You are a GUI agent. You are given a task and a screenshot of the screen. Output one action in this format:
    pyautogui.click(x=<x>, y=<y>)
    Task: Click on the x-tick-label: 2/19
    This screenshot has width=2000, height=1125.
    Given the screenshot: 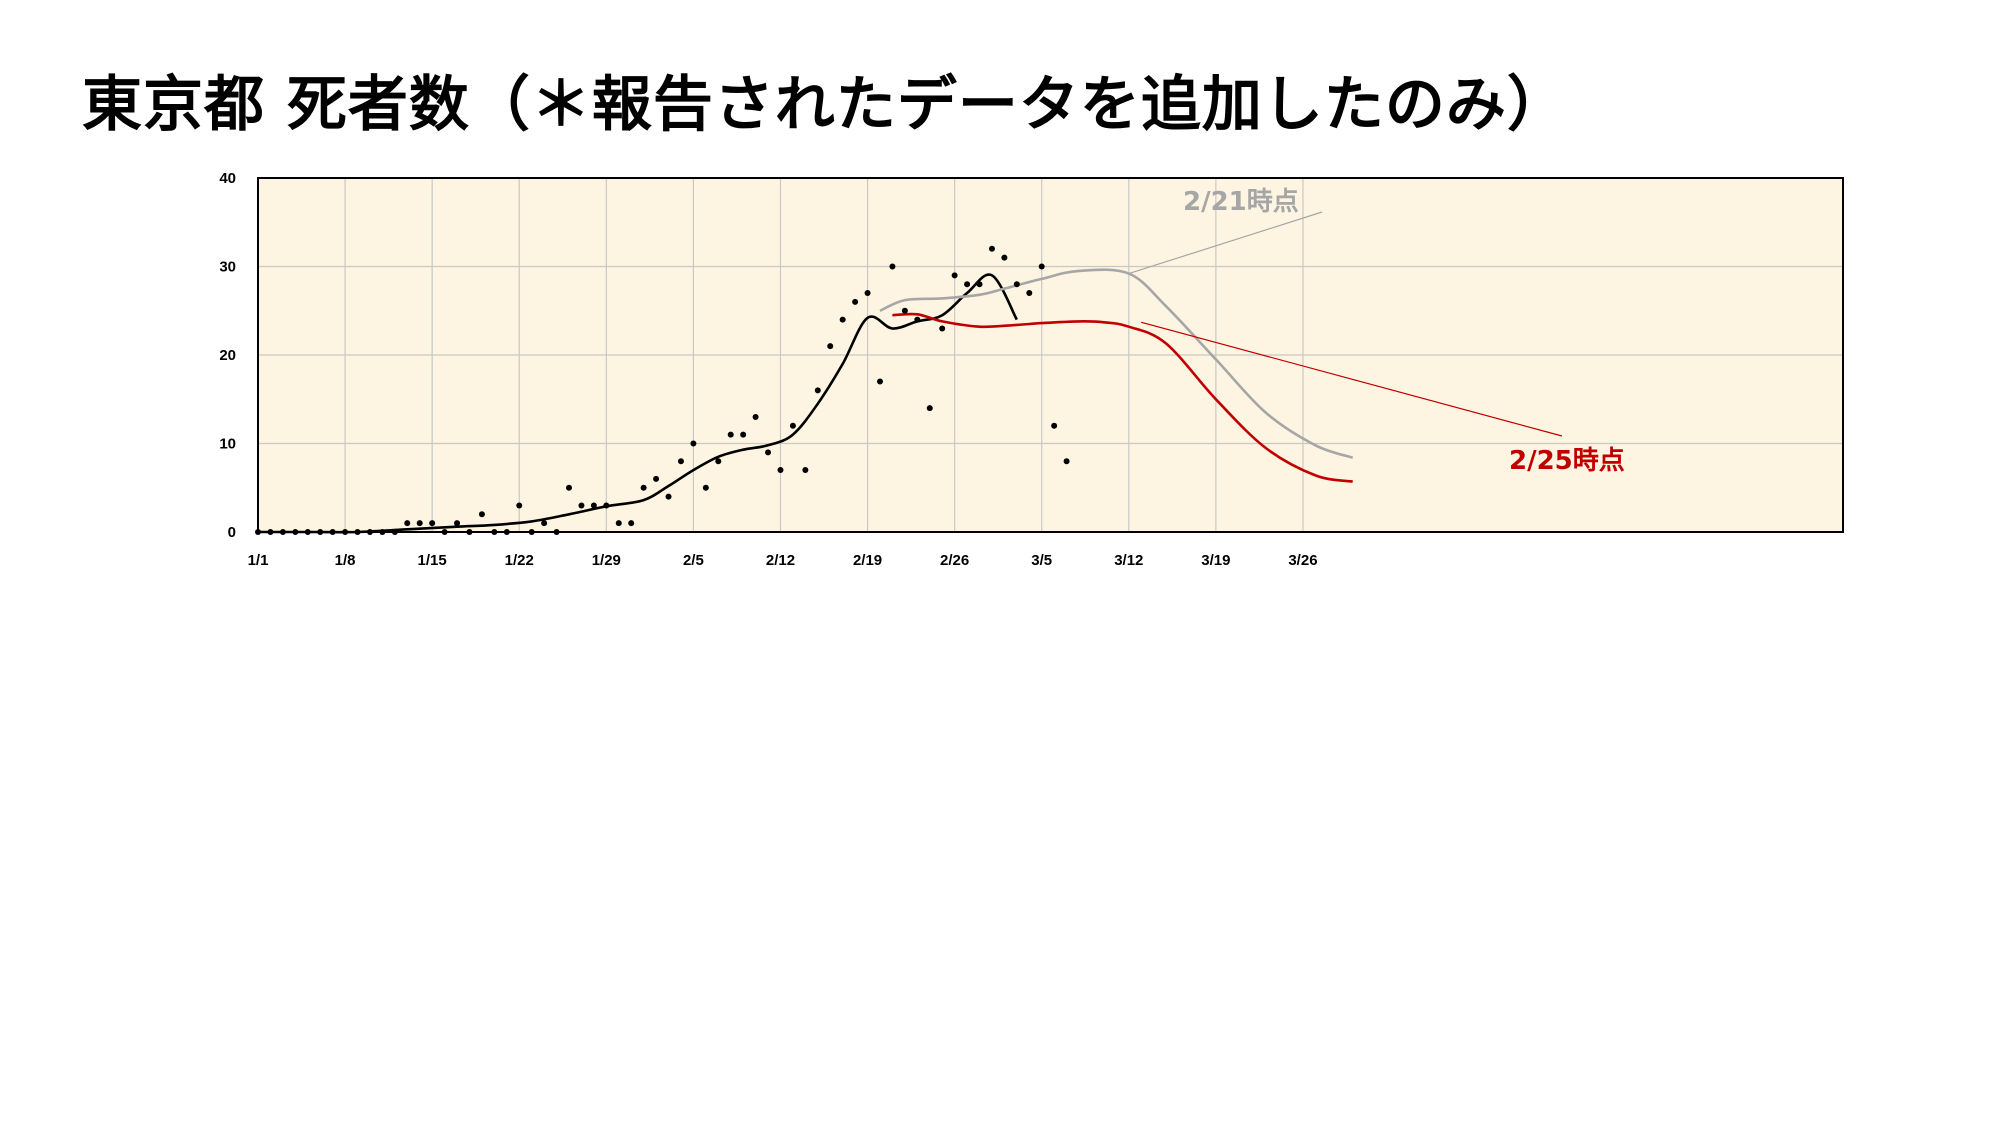 What is the action you would take?
    pyautogui.click(x=867, y=560)
    